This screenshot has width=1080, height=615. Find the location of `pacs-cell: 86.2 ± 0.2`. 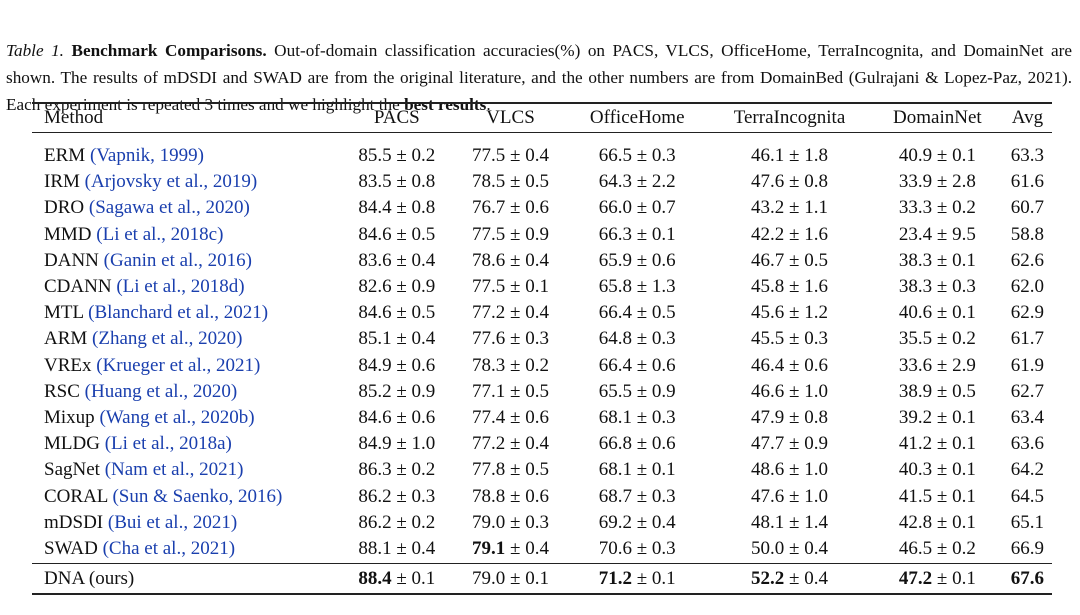

pacs-cell: 86.2 ± 0.2 is located at coordinates (397, 522).